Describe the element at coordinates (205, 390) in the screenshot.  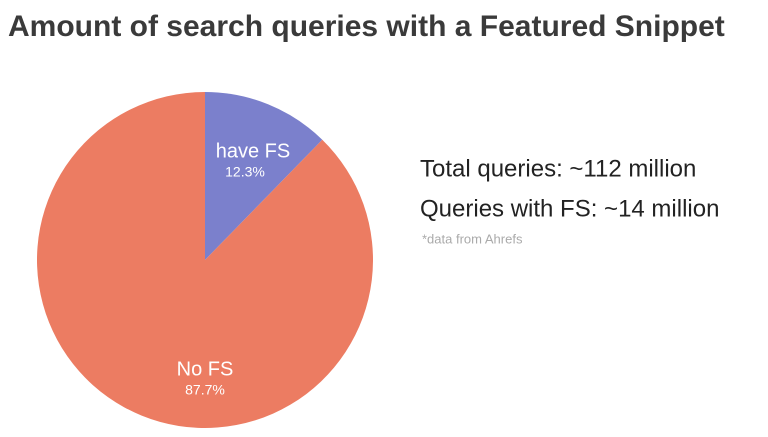
I see `value-label: 87.7%` at that location.